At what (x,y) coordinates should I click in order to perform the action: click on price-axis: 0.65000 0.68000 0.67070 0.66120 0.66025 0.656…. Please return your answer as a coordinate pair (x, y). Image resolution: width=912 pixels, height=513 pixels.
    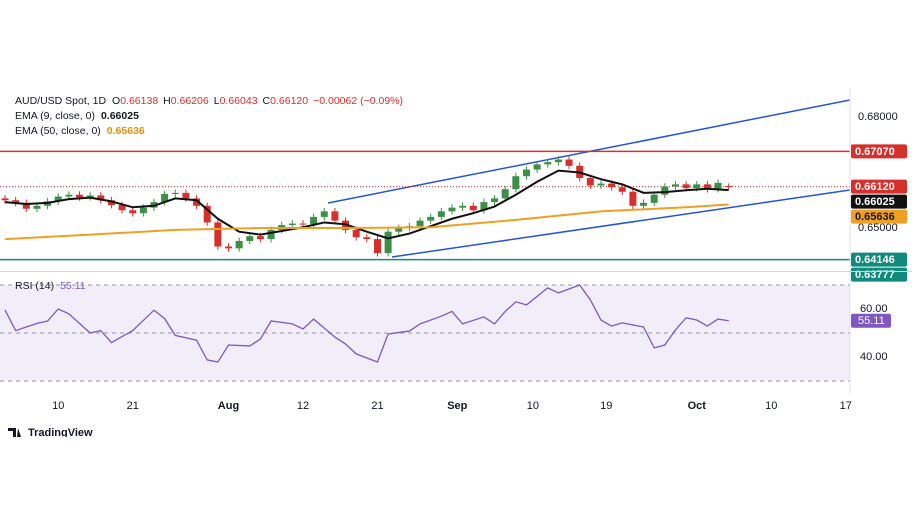
    Looking at the image, I should click on (879, 237).